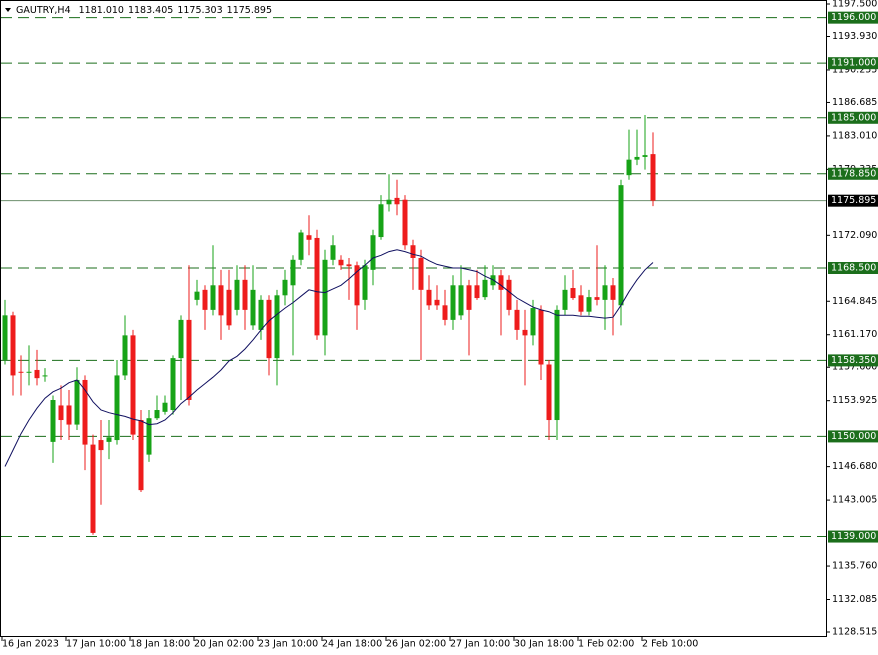  I want to click on level-label: 1178.850, so click(853, 173).